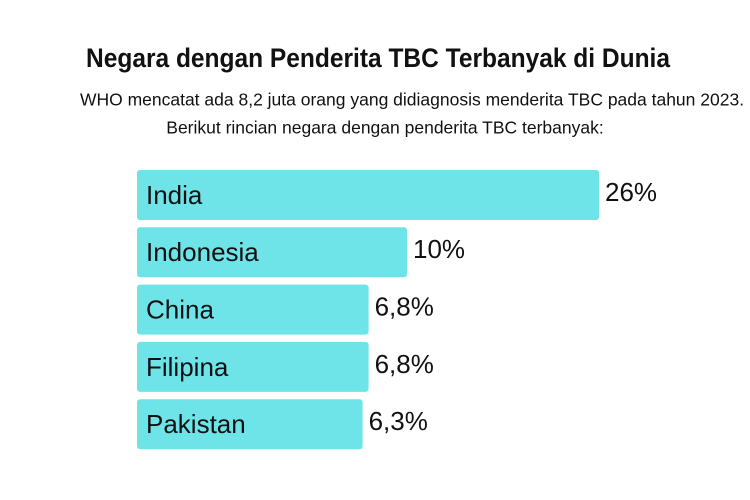 The image size is (750, 500). Describe the element at coordinates (196, 424) in the screenshot. I see `category-label: Pakistan` at that location.